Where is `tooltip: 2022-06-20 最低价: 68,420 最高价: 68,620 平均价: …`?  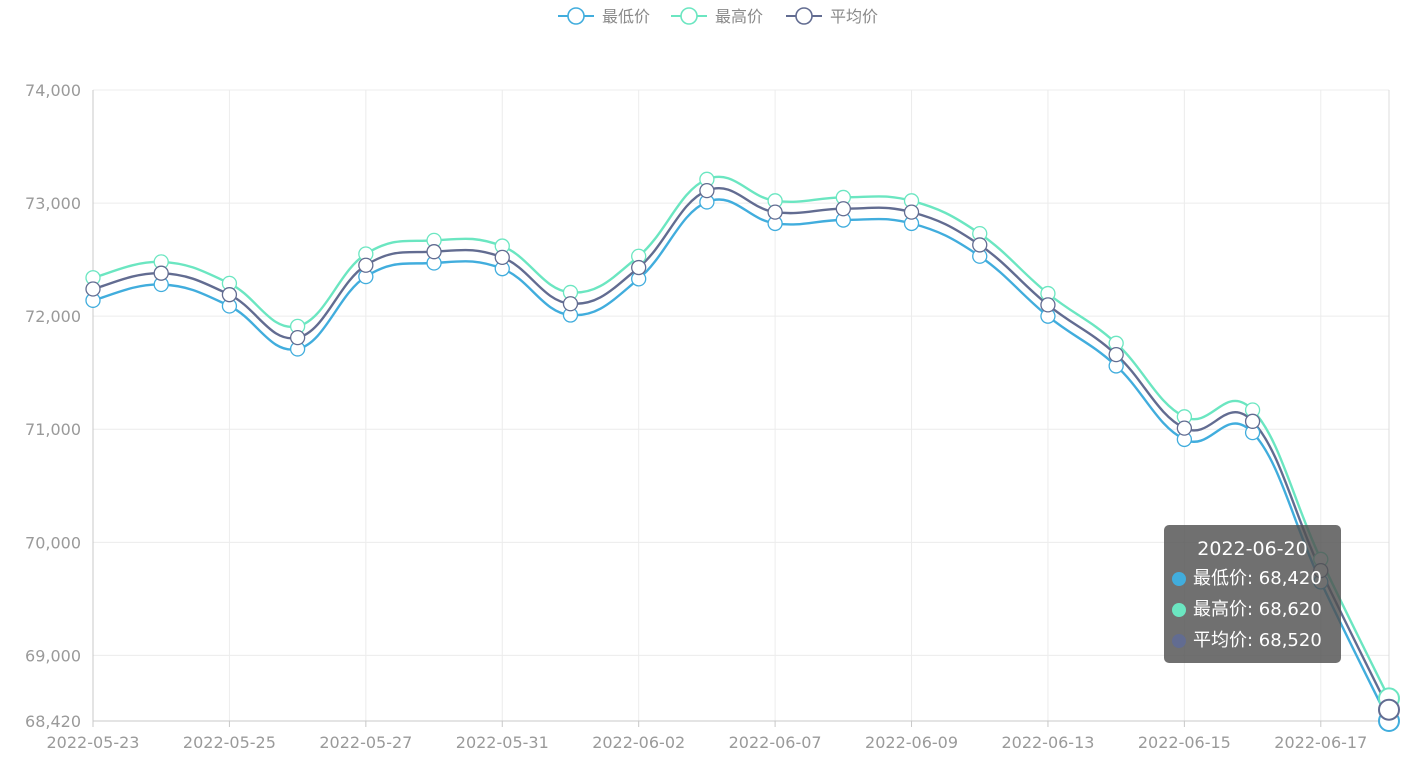
tooltip: 2022-06-20 最低价: 68,420 最高价: 68,620 平均价: … is located at coordinates (1252, 594).